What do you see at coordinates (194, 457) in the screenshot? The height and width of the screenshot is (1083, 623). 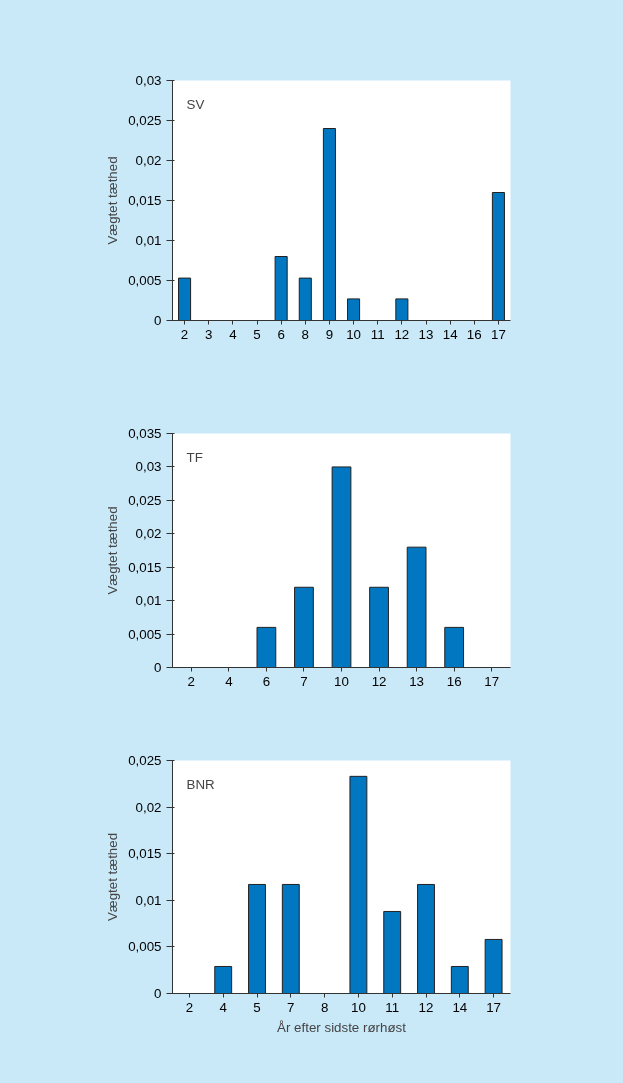 I see `annotation: TF` at bounding box center [194, 457].